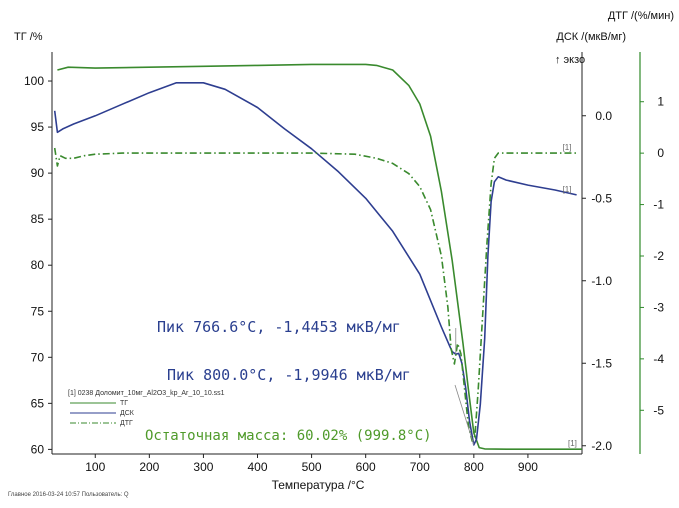 This screenshot has height=508, width=679. What do you see at coordinates (601, 281) in the screenshot?
I see `right1-tick-label-2: -1.0` at bounding box center [601, 281].